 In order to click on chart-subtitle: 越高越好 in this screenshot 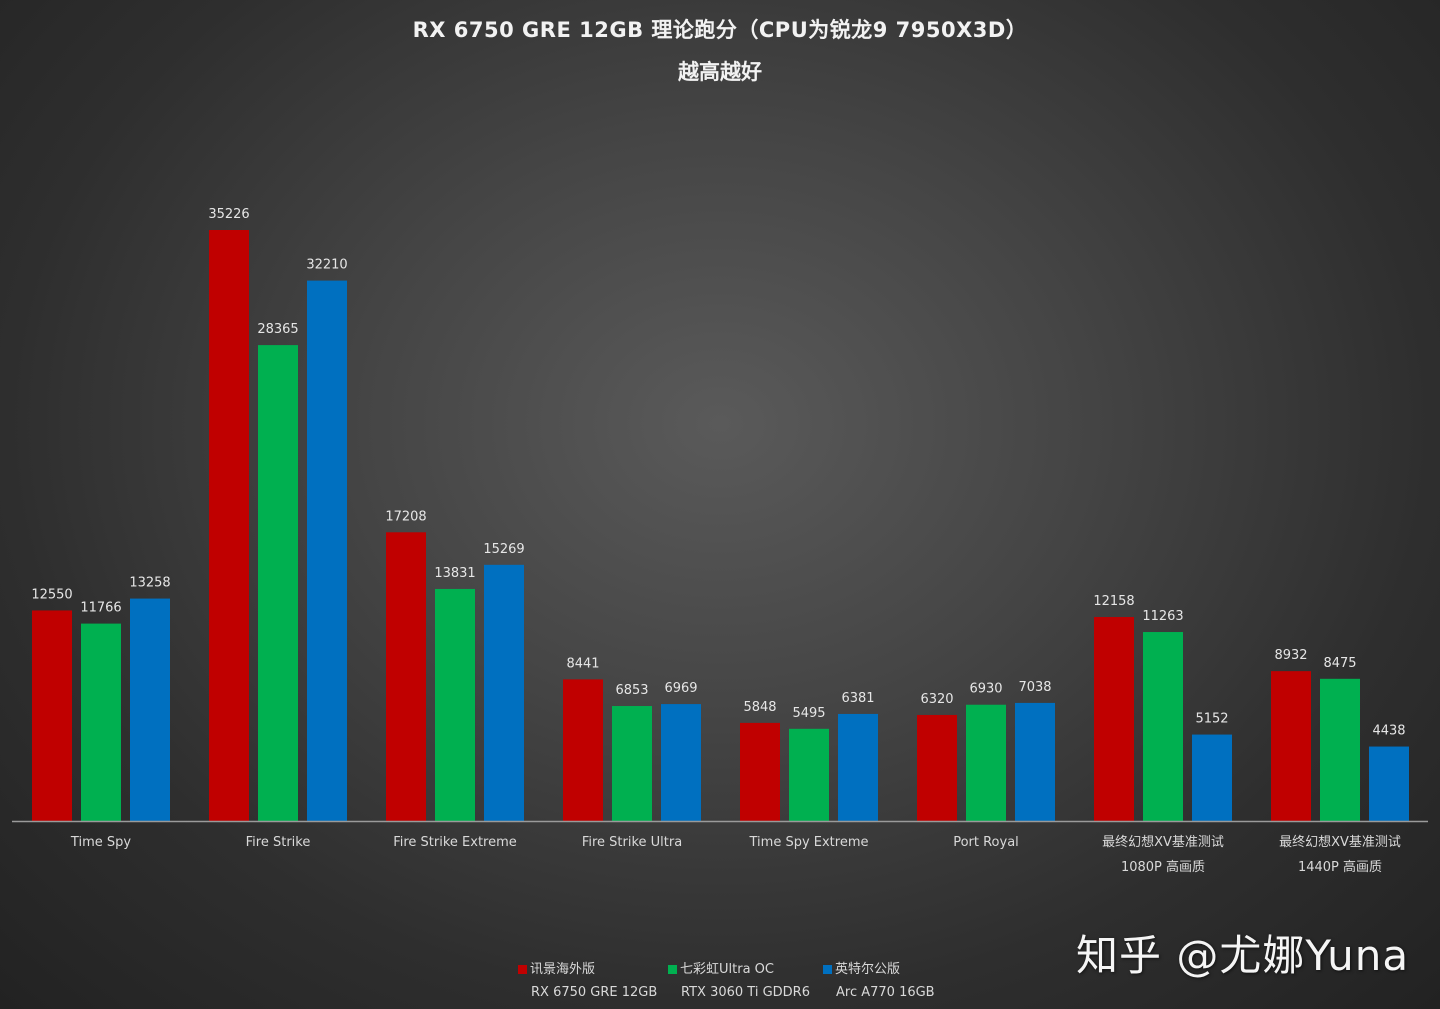, I will do `click(720, 72)`.